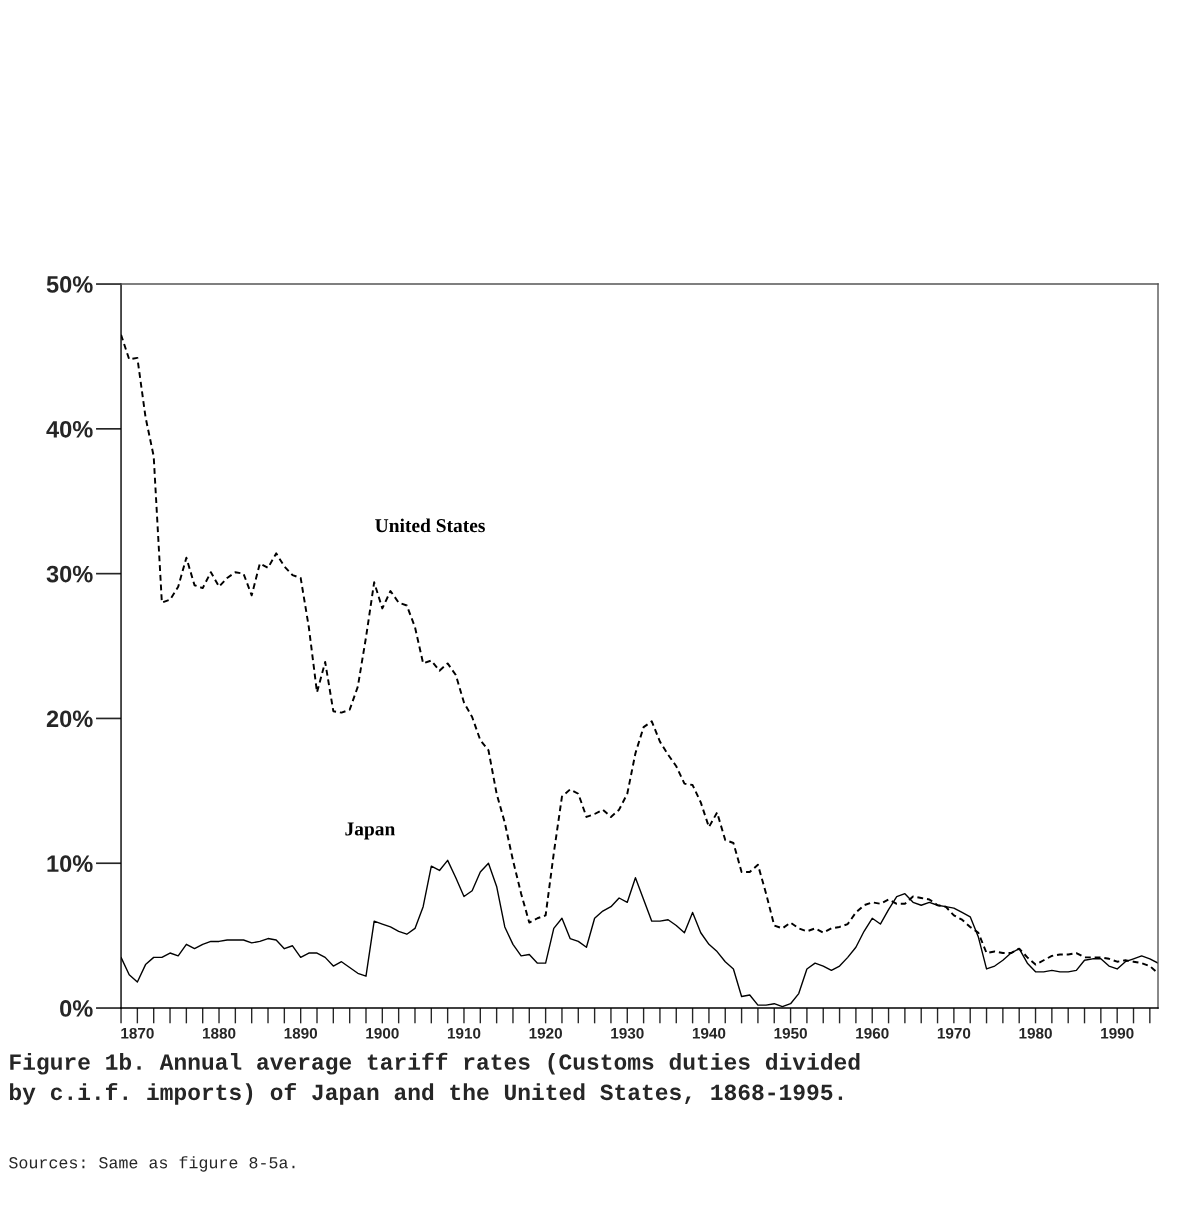 The image size is (1202, 1217). I want to click on text: United States, so click(430, 525).